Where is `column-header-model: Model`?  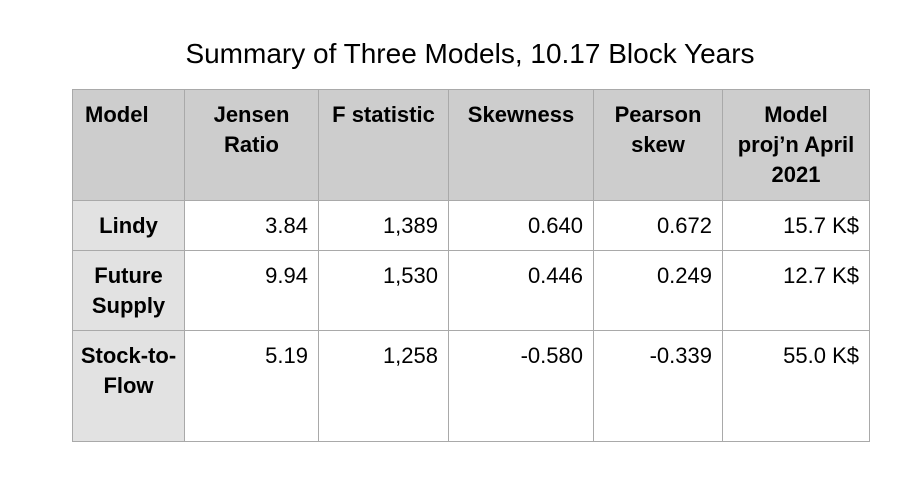 column-header-model: Model is located at coordinates (128, 145).